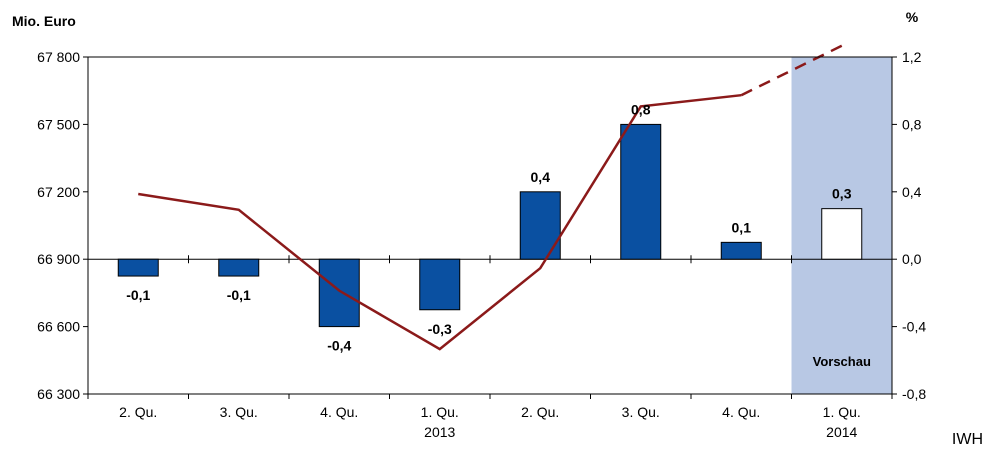  What do you see at coordinates (841, 432) in the screenshot?
I see `x-axis-year-label: 2014` at bounding box center [841, 432].